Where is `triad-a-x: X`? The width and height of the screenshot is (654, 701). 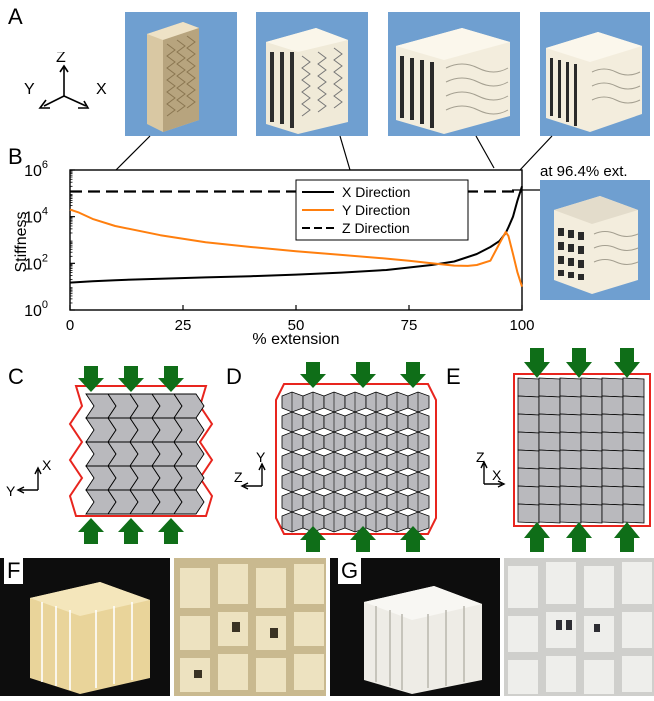 triad-a-x: X is located at coordinates (101, 89).